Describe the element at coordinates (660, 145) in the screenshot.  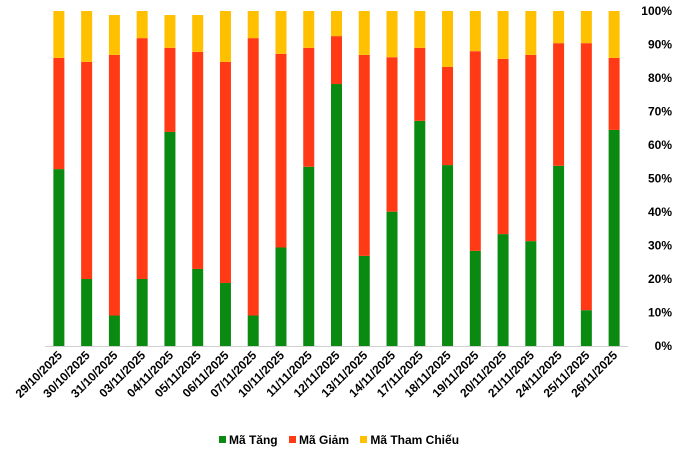
I see `y-tick-label: 60%` at that location.